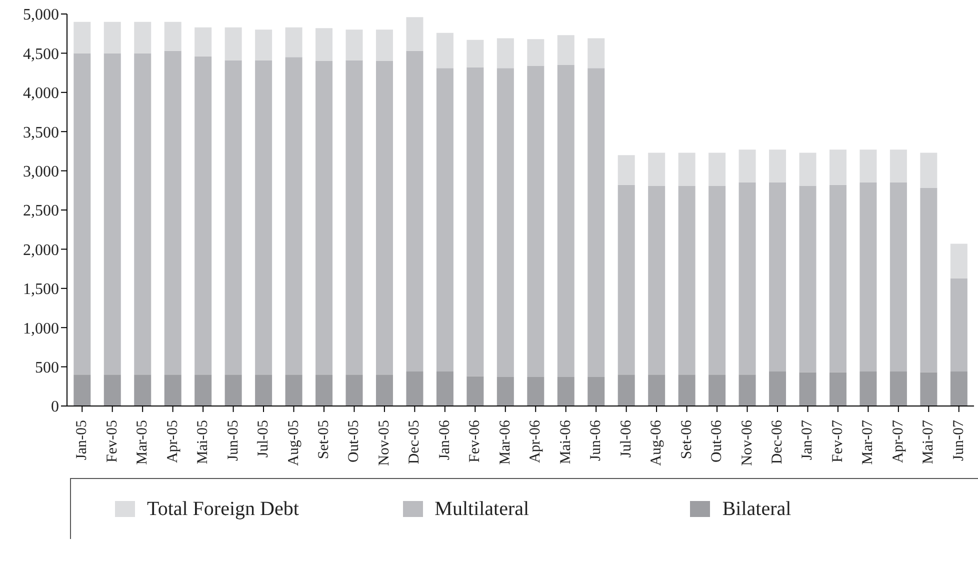 The height and width of the screenshot is (564, 978). What do you see at coordinates (223, 509) in the screenshot?
I see `legend-label: Total Foreign Debt` at bounding box center [223, 509].